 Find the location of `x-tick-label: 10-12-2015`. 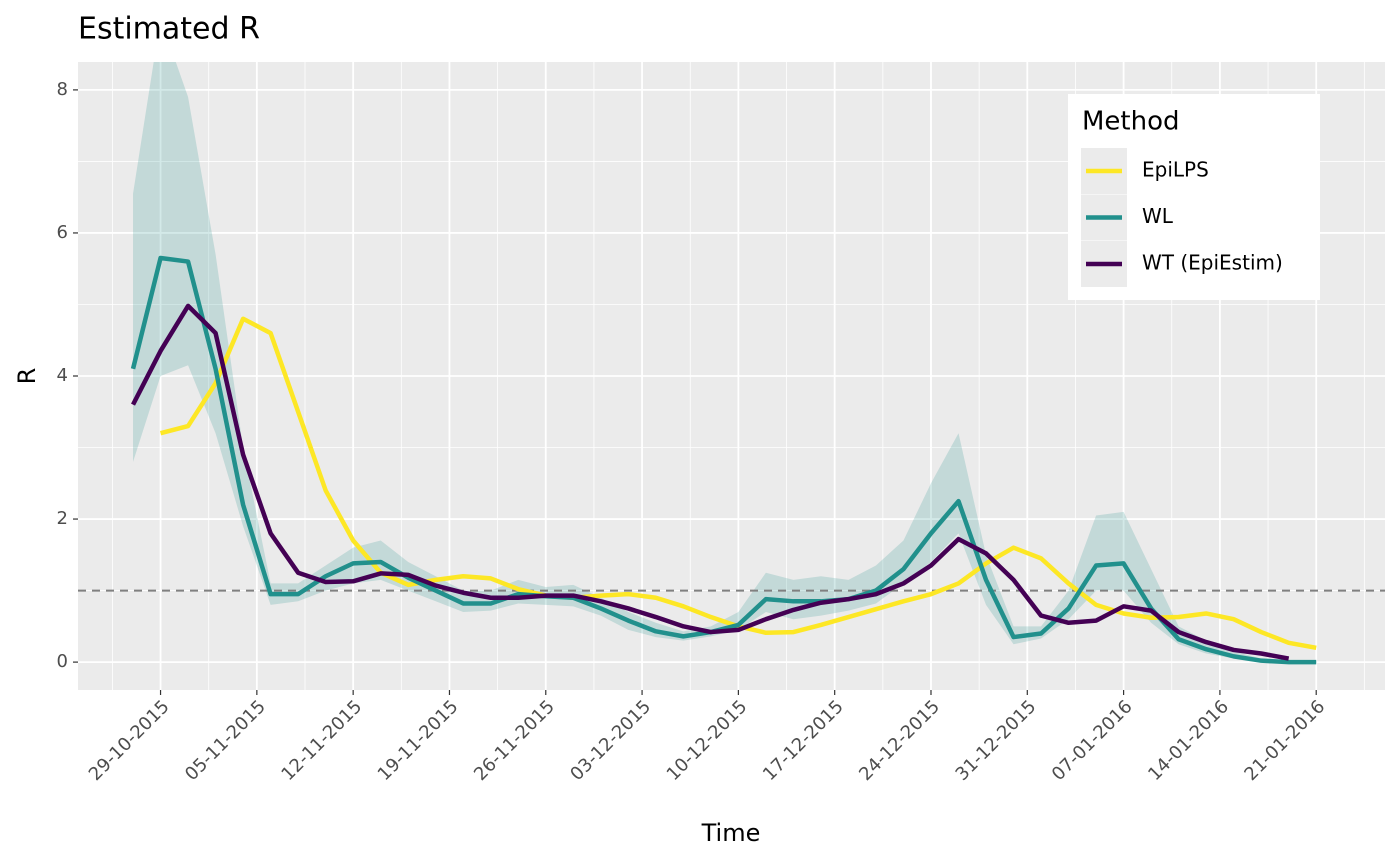

x-tick-label: 10-12-2015 is located at coordinates (707, 740).